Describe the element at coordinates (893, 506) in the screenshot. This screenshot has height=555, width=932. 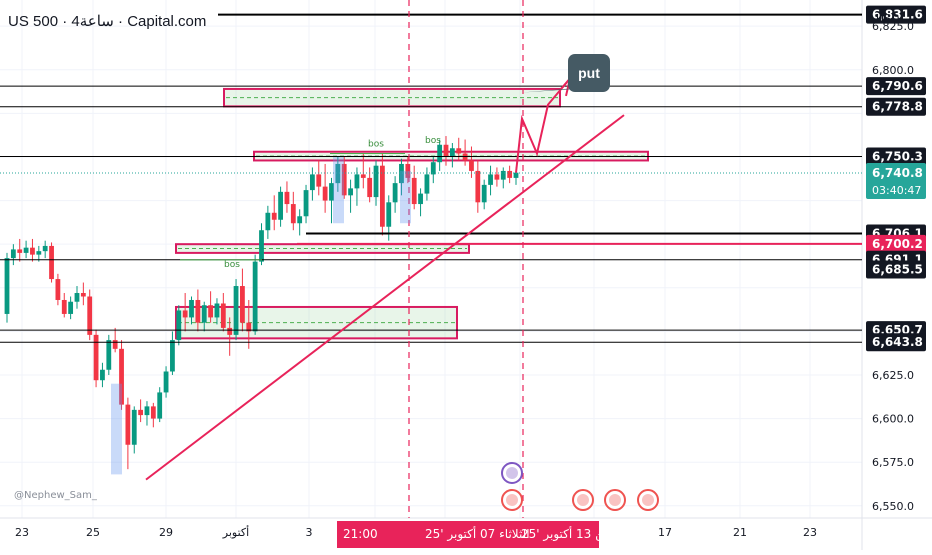
I see `y-tick-label: 6,550.0` at that location.